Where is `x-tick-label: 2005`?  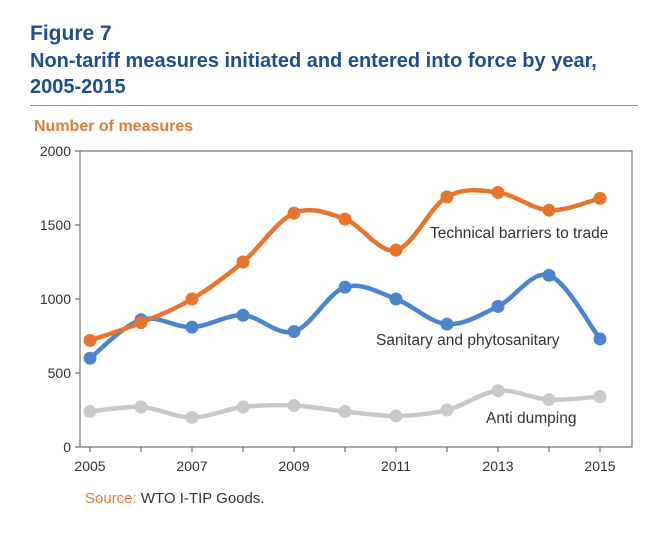
x-tick-label: 2005 is located at coordinates (89, 466).